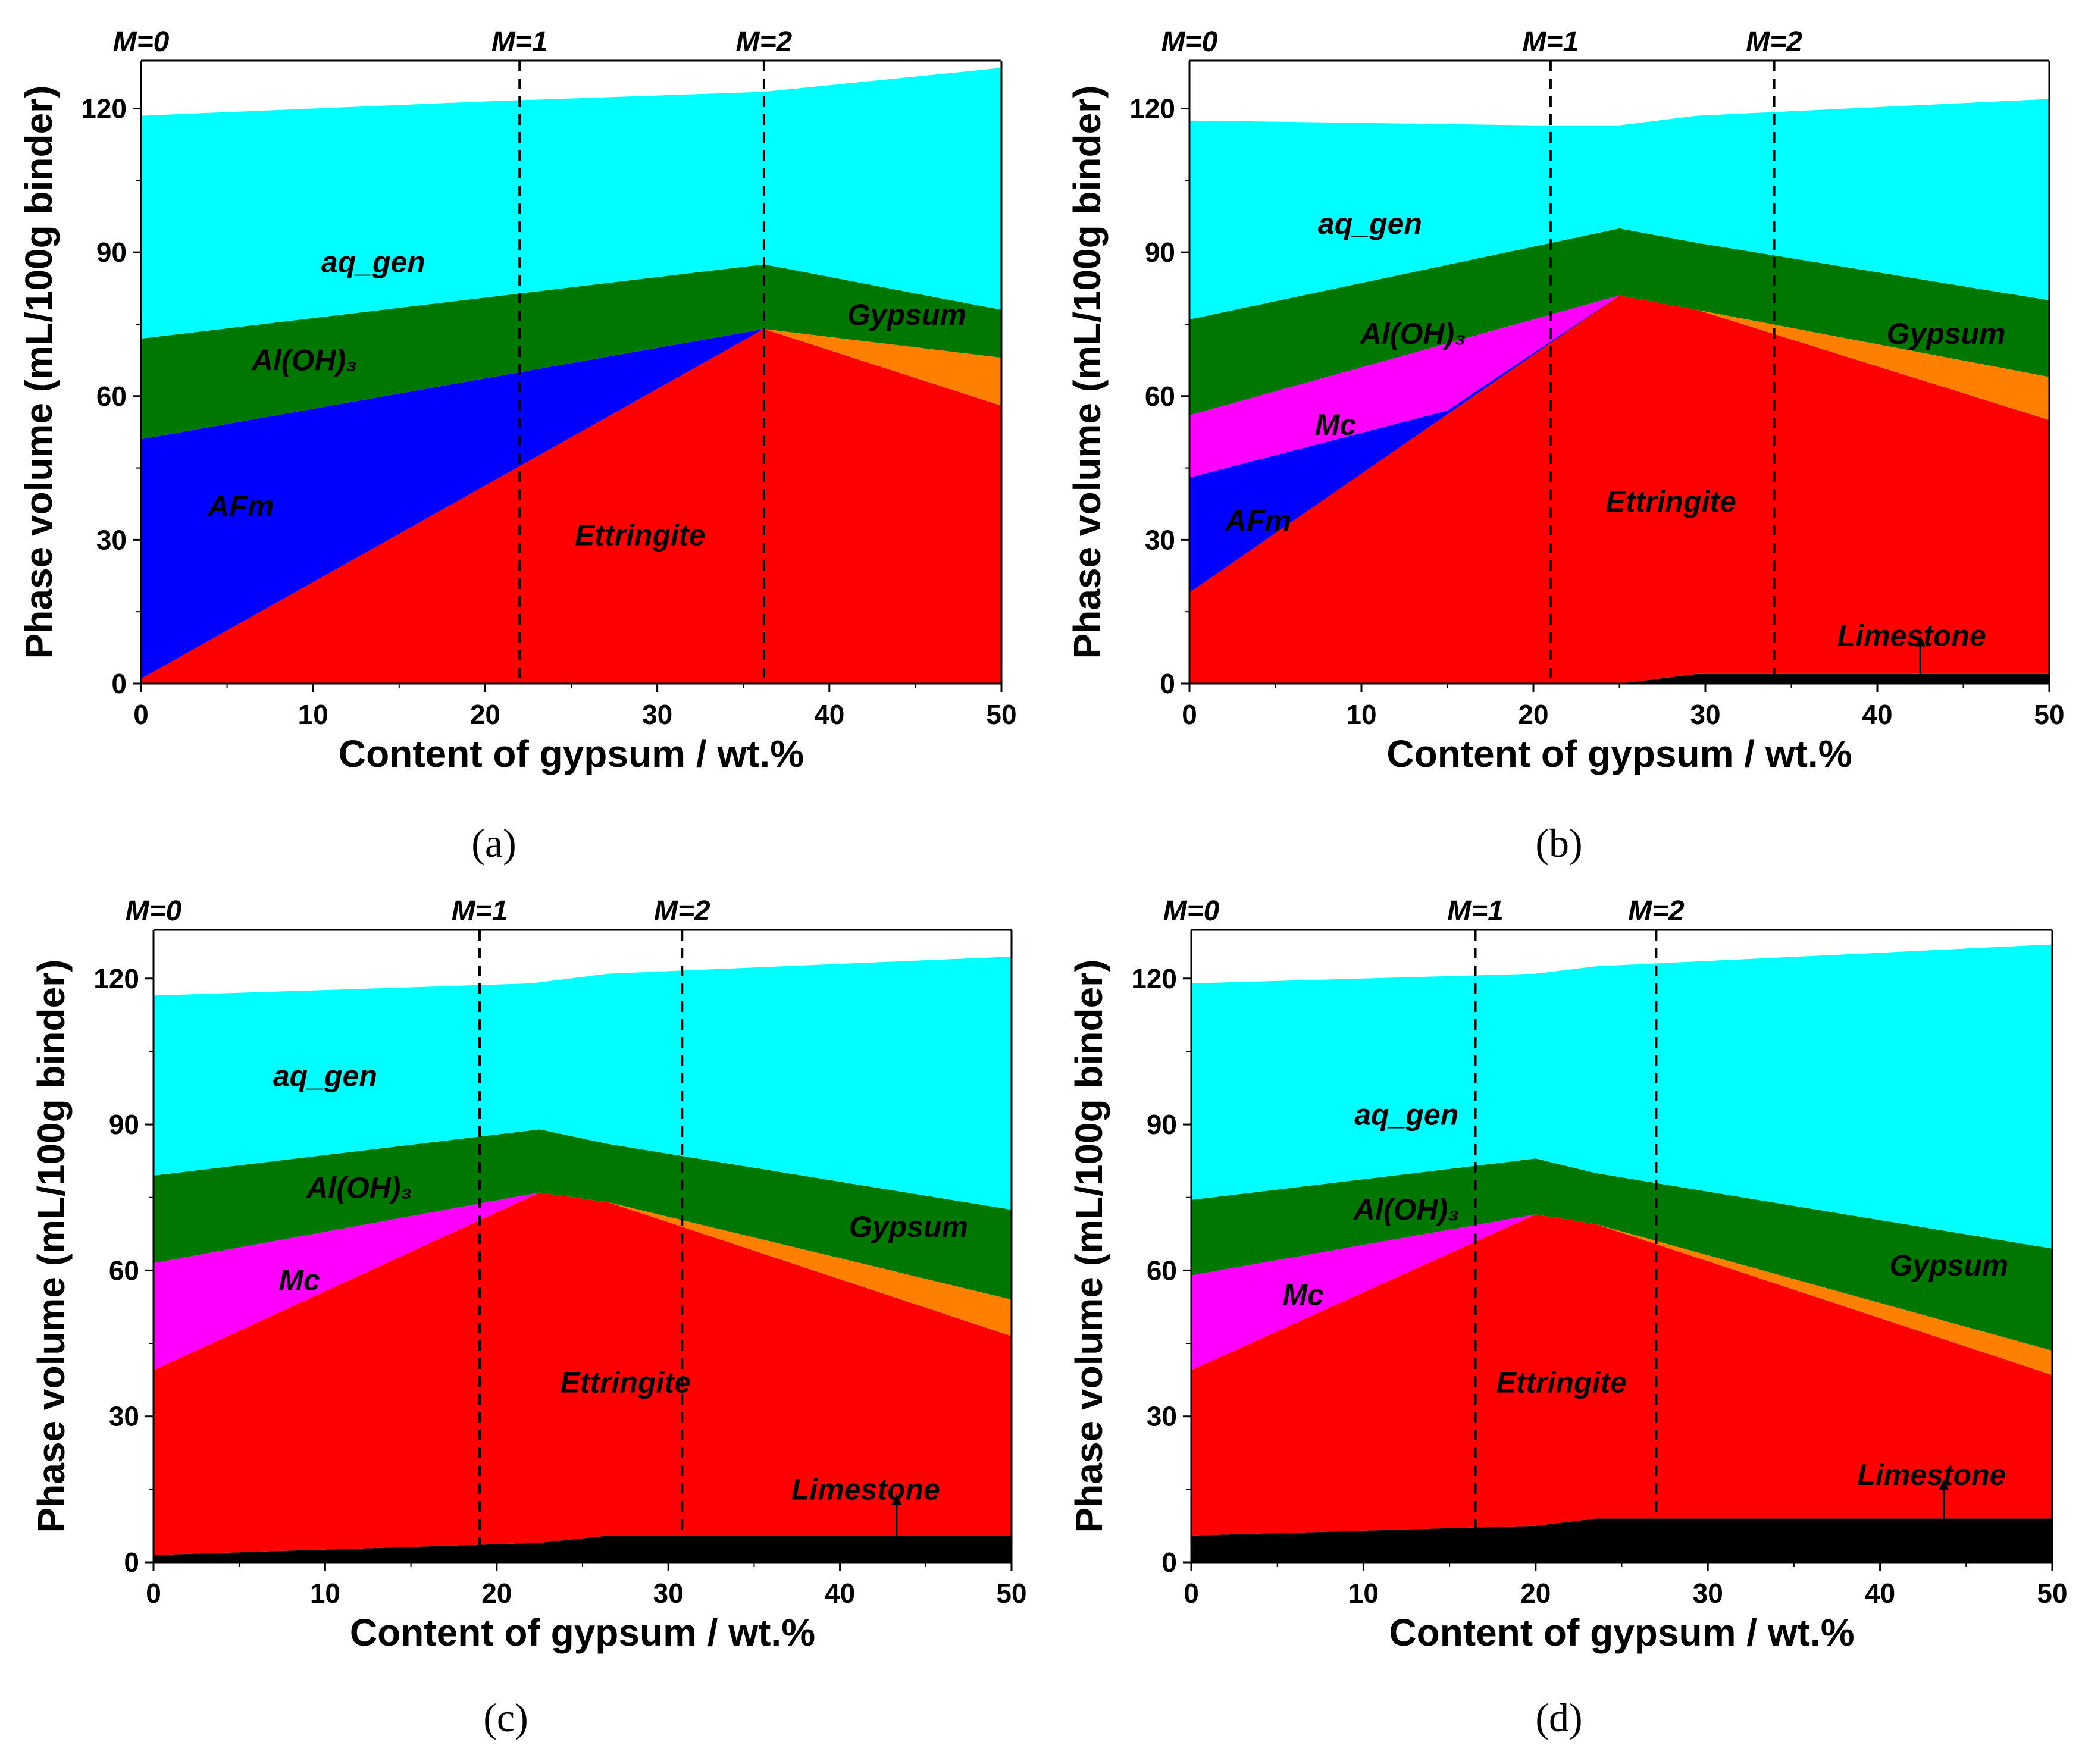 This screenshot has width=2082, height=1764. What do you see at coordinates (1619, 678) in the screenshot?
I see `area-limestone` at bounding box center [1619, 678].